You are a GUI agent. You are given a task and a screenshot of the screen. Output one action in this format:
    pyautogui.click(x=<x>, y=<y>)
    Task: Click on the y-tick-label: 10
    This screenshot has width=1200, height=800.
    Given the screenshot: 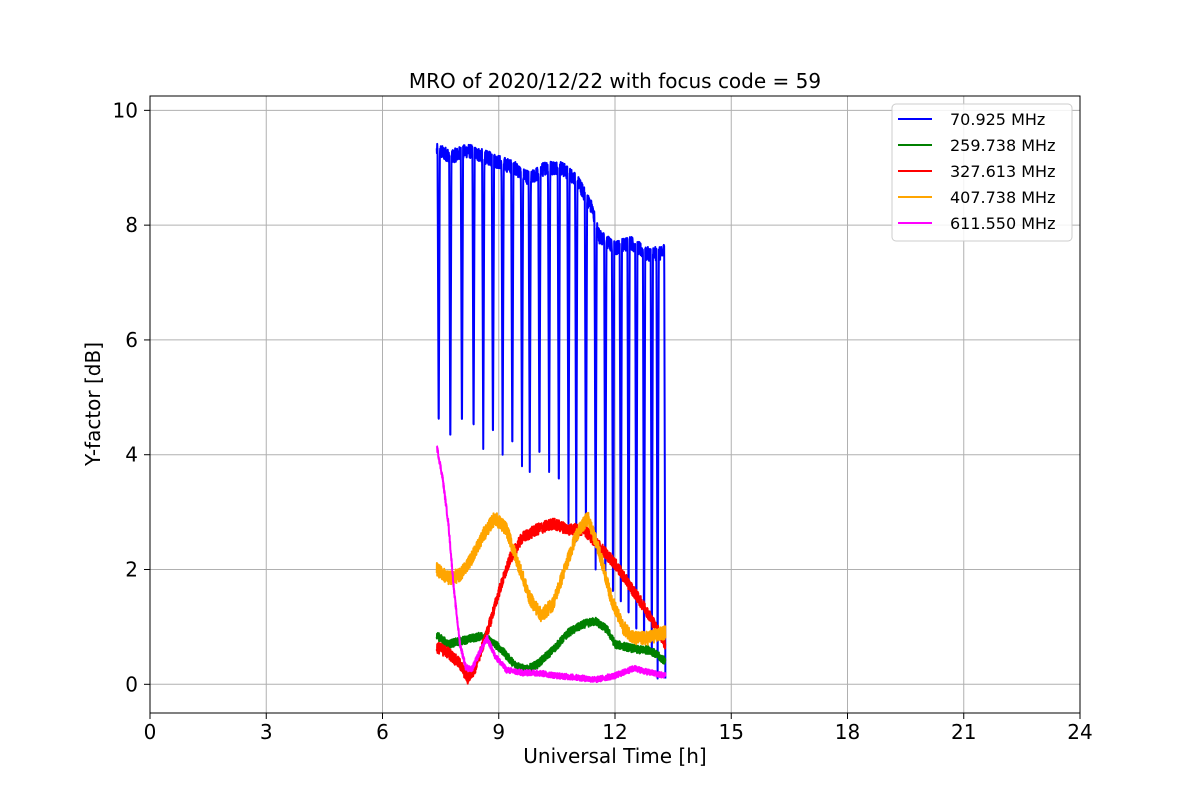 What is the action you would take?
    pyautogui.click(x=125, y=110)
    